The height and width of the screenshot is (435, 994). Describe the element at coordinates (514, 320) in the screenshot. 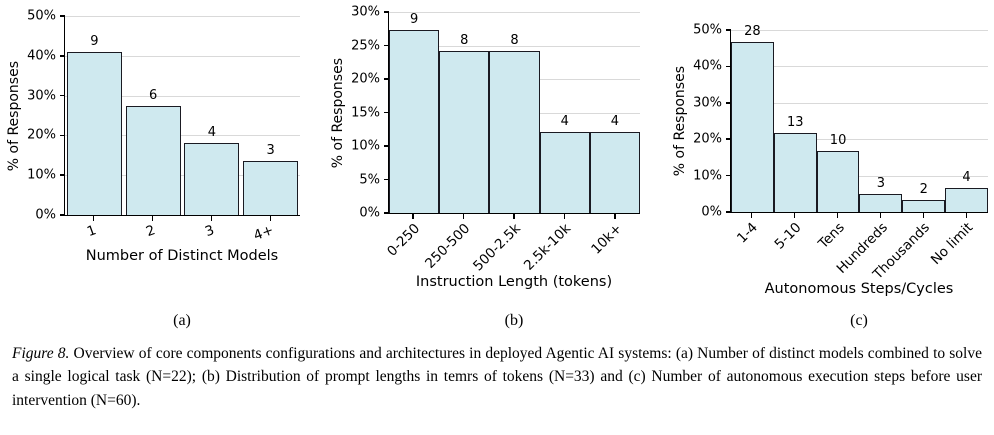

I see `subplot-label-b: (b)` at that location.